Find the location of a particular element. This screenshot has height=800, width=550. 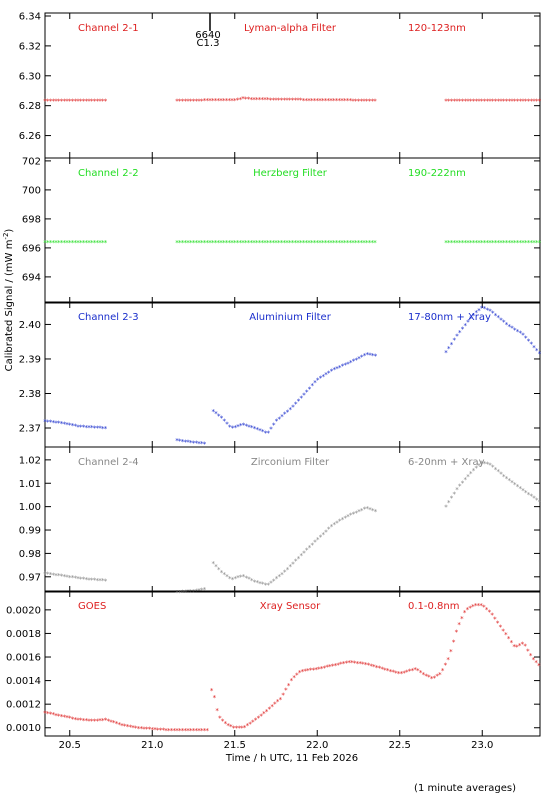

x-tick-label: 21.5 is located at coordinates (235, 745).